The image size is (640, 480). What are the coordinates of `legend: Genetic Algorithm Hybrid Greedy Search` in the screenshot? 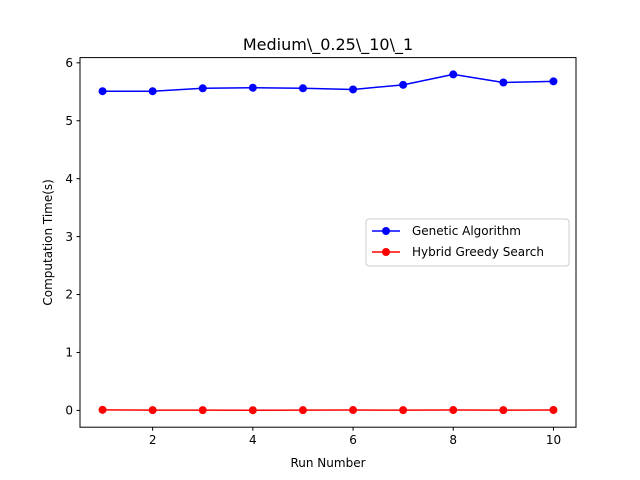 It's located at (467, 242).